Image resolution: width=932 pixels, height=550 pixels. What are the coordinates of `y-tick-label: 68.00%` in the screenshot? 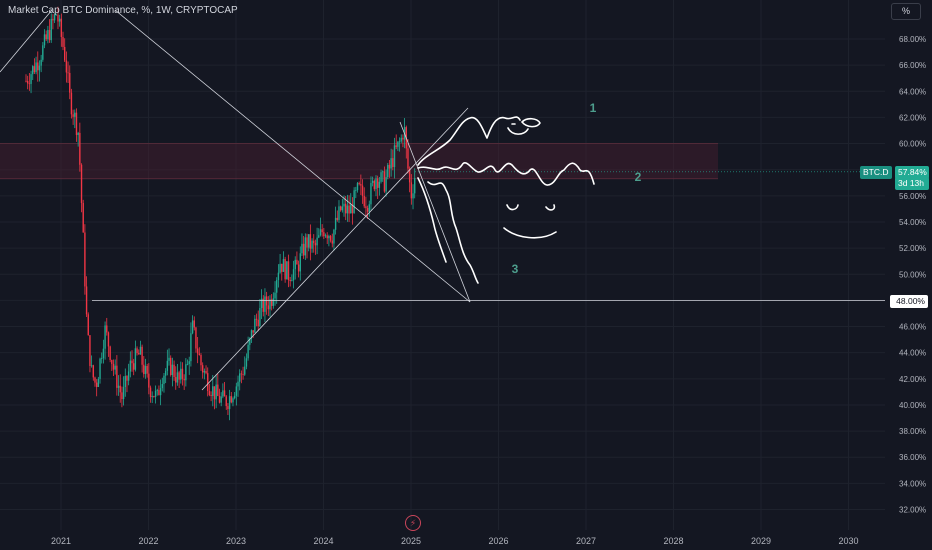 It's located at (912, 39).